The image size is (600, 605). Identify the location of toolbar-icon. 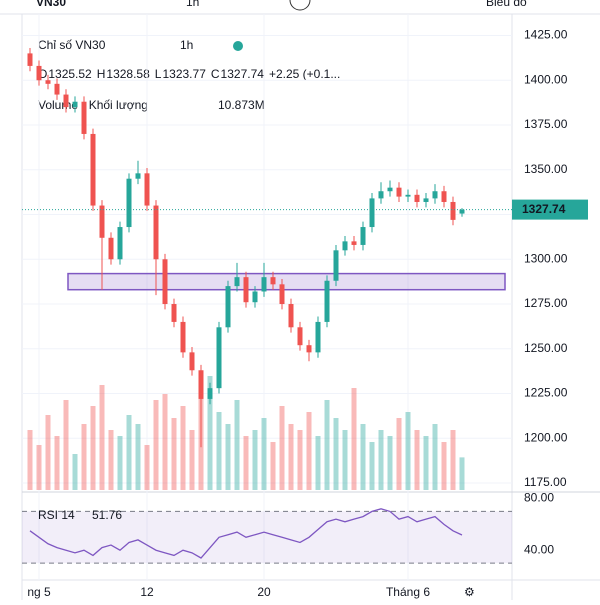
(300, 5).